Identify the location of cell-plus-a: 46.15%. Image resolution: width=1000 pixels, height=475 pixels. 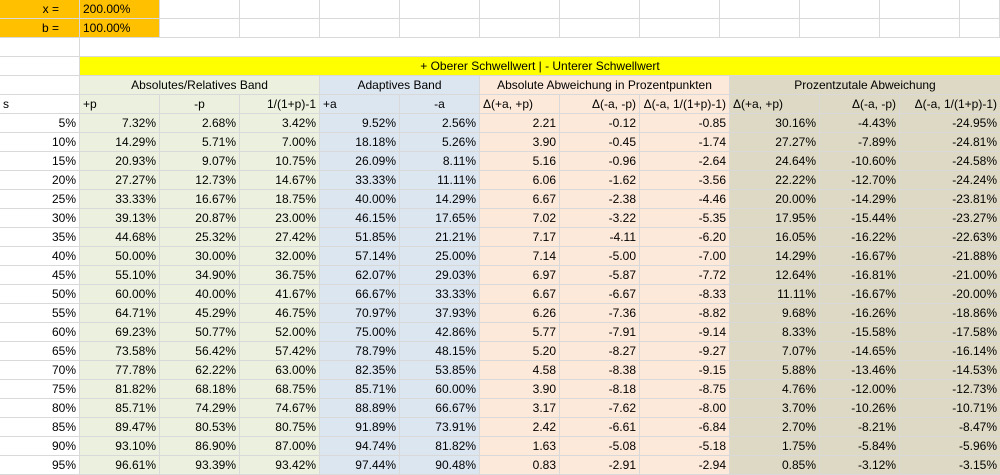
(360, 218).